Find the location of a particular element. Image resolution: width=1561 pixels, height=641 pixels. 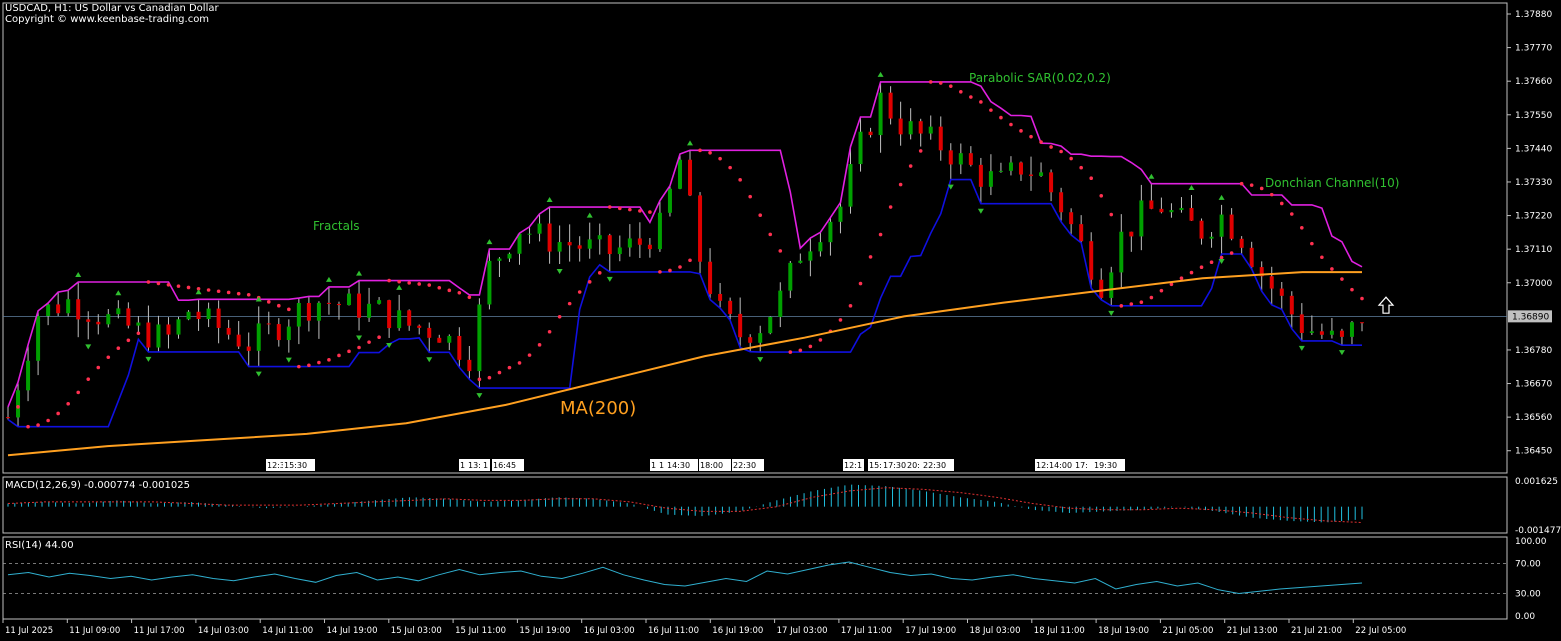

macd-tick-label: -0.001477 is located at coordinates (1538, 531).